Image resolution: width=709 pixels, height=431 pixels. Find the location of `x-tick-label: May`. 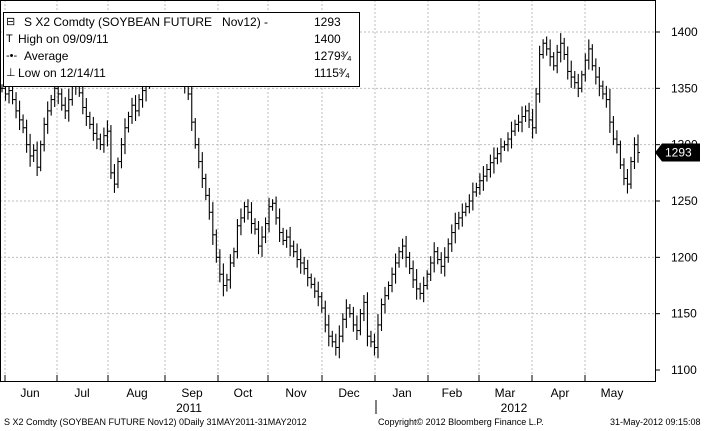

x-tick-label: May is located at coordinates (612, 393).